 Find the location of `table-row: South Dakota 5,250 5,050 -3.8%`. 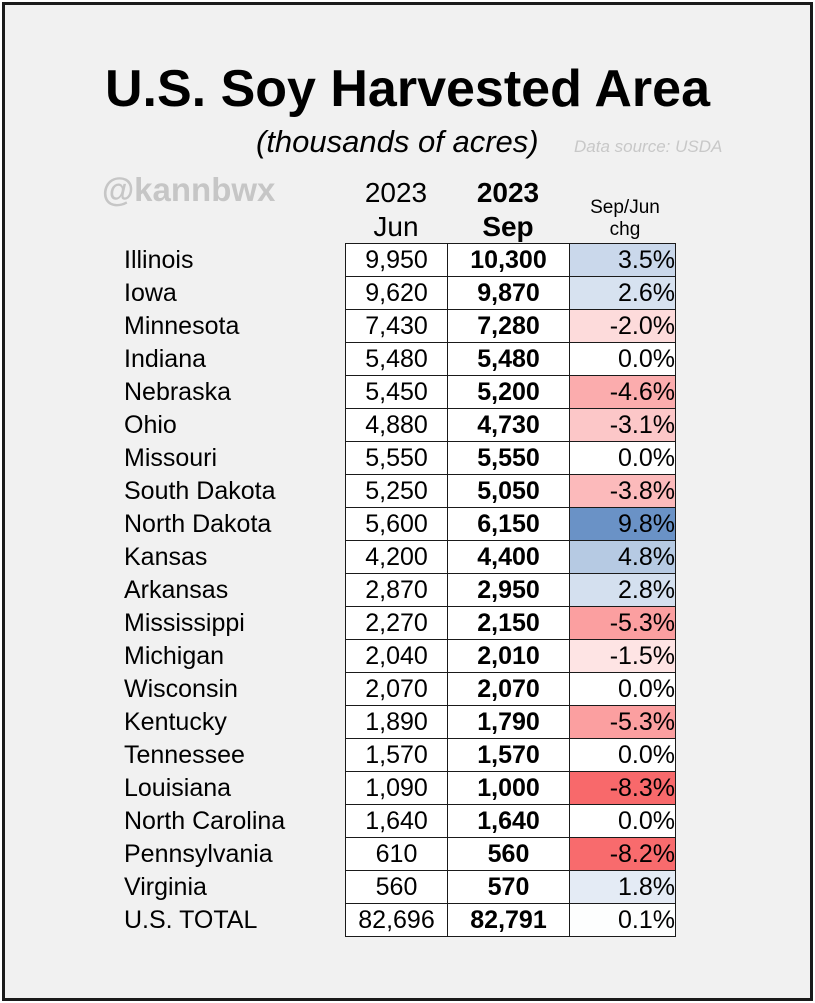

table-row: South Dakota 5,250 5,050 -3.8% is located at coordinates (400, 491).